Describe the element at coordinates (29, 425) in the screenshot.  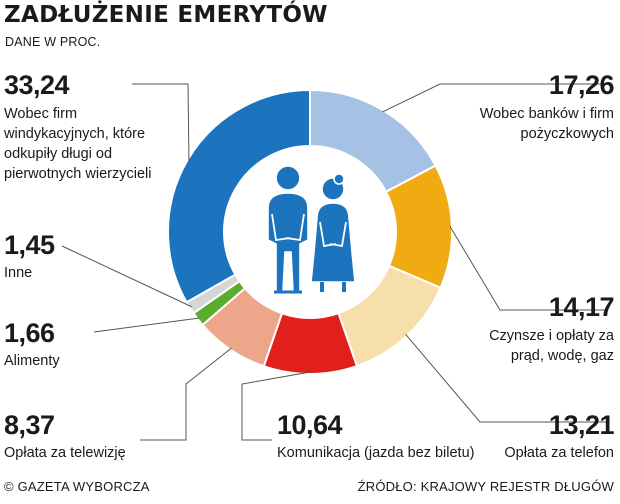
I see `value-label-telewizja: 8,37` at that location.